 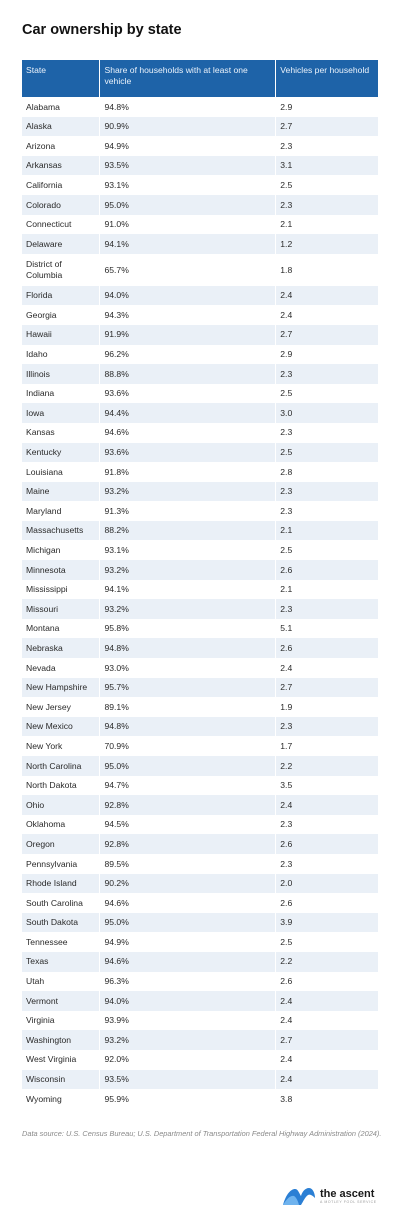 I want to click on cell-state: Kentucky, so click(x=61, y=452).